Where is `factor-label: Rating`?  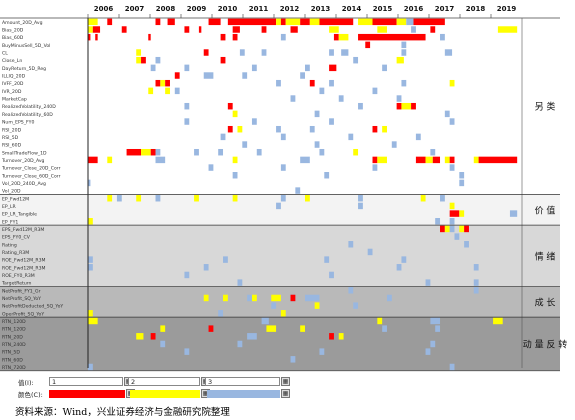 factor-label: Rating is located at coordinates (9, 245).